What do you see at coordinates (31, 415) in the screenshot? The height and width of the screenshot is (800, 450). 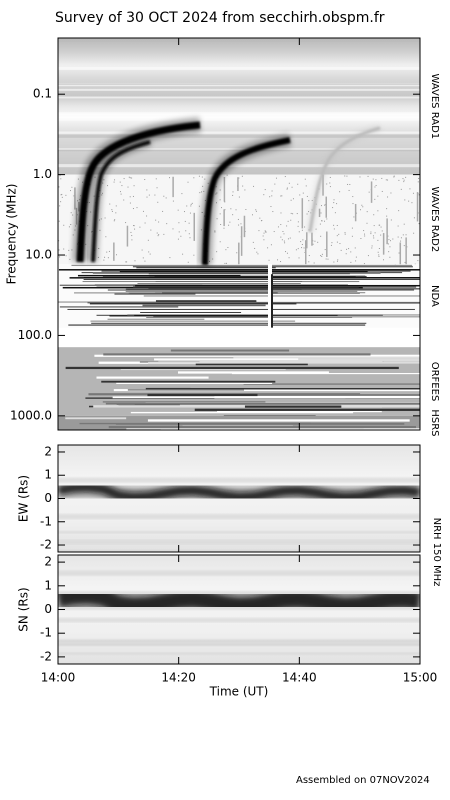 I see `y-tick-label: 1000.0` at bounding box center [31, 415].